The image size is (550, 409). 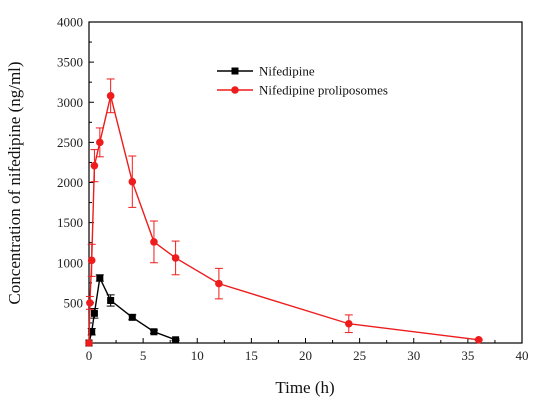 I want to click on series-line, so click(x=132, y=309).